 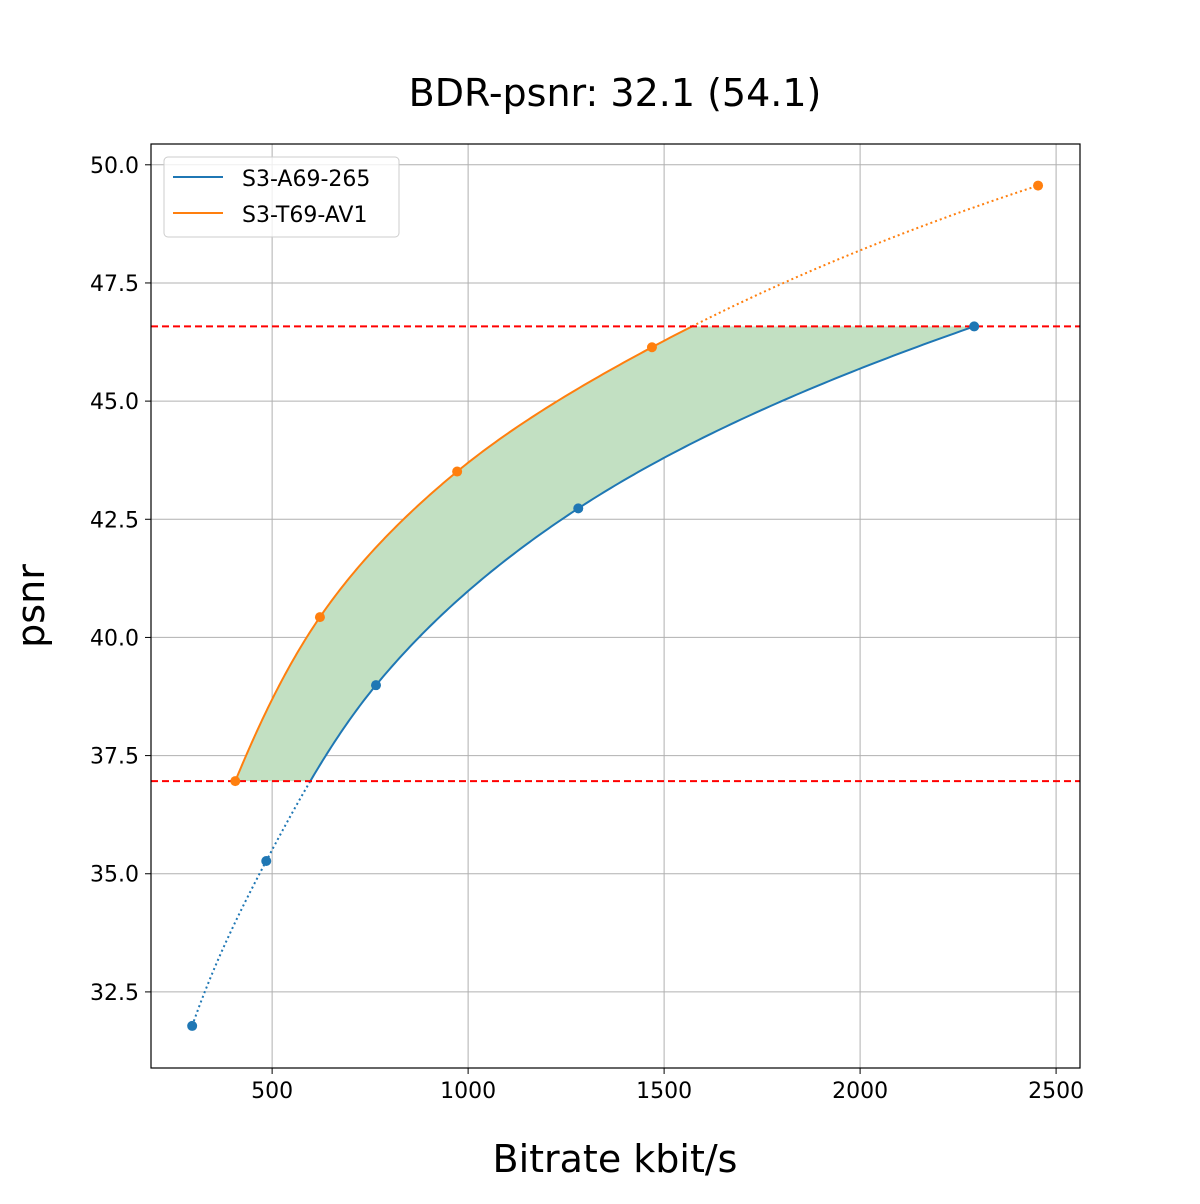 What do you see at coordinates (865, 256) in the screenshot?
I see `series-1-extrapolated-high` at bounding box center [865, 256].